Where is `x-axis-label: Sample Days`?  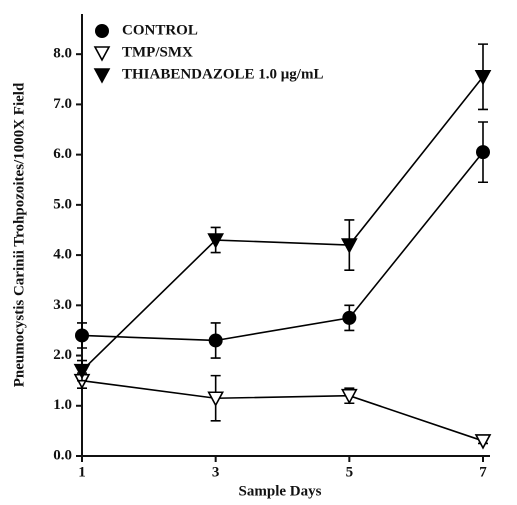
x-axis-label: Sample Days is located at coordinates (280, 491).